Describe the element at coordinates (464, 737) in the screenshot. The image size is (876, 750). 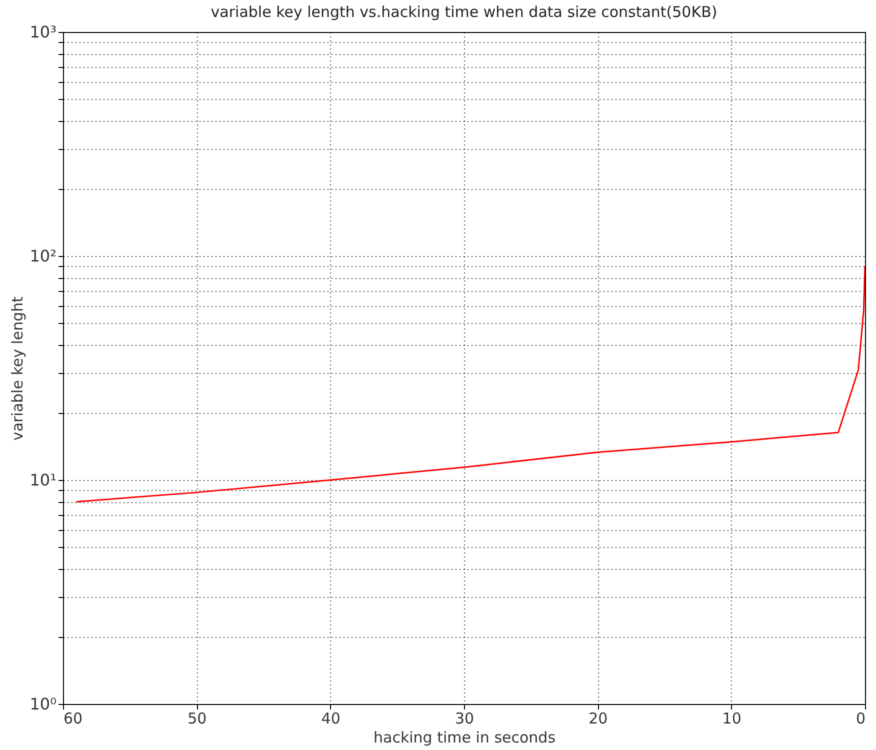
I see `x-axis-title: hacking time in seconds` at that location.